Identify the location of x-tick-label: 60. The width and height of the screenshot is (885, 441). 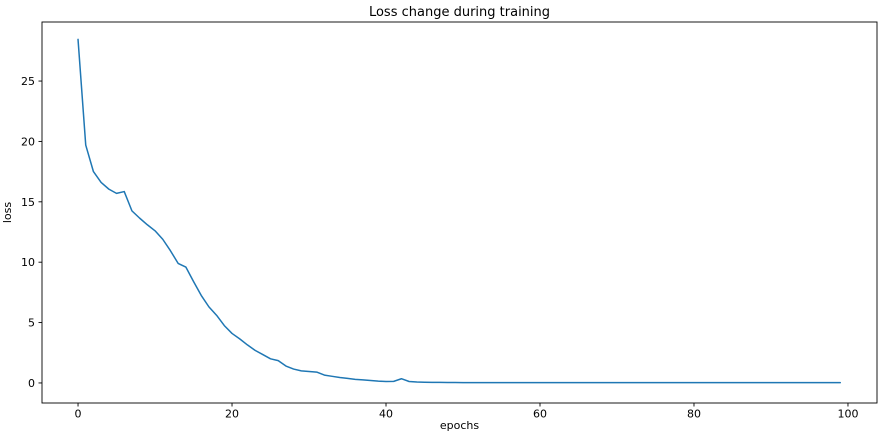
(540, 414).